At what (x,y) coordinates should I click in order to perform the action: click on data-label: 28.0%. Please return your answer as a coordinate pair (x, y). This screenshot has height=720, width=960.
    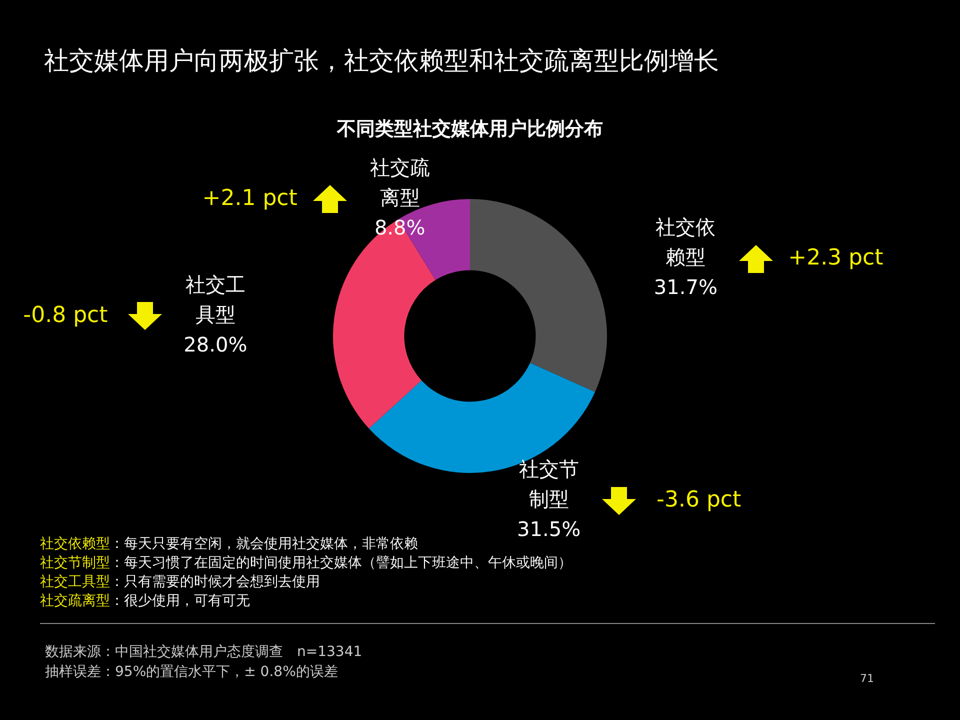
    Looking at the image, I should click on (216, 344).